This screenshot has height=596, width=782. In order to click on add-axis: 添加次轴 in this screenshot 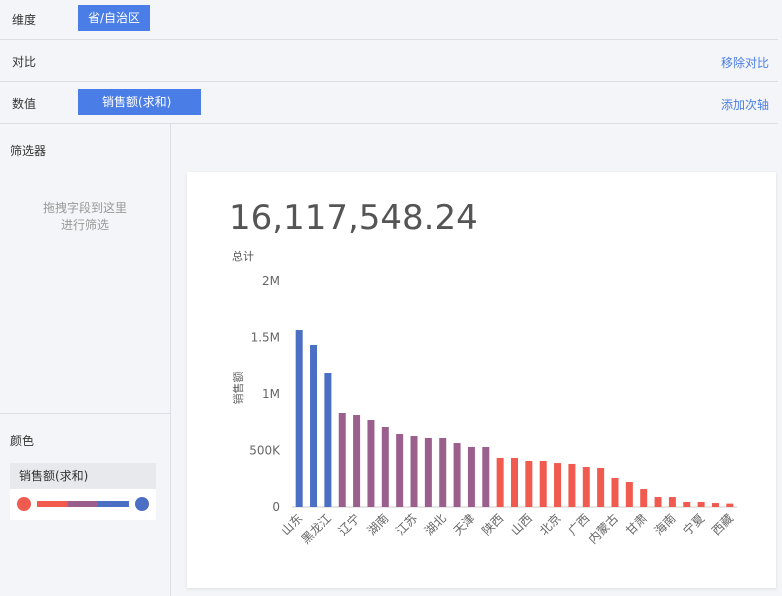, I will do `click(745, 105)`.